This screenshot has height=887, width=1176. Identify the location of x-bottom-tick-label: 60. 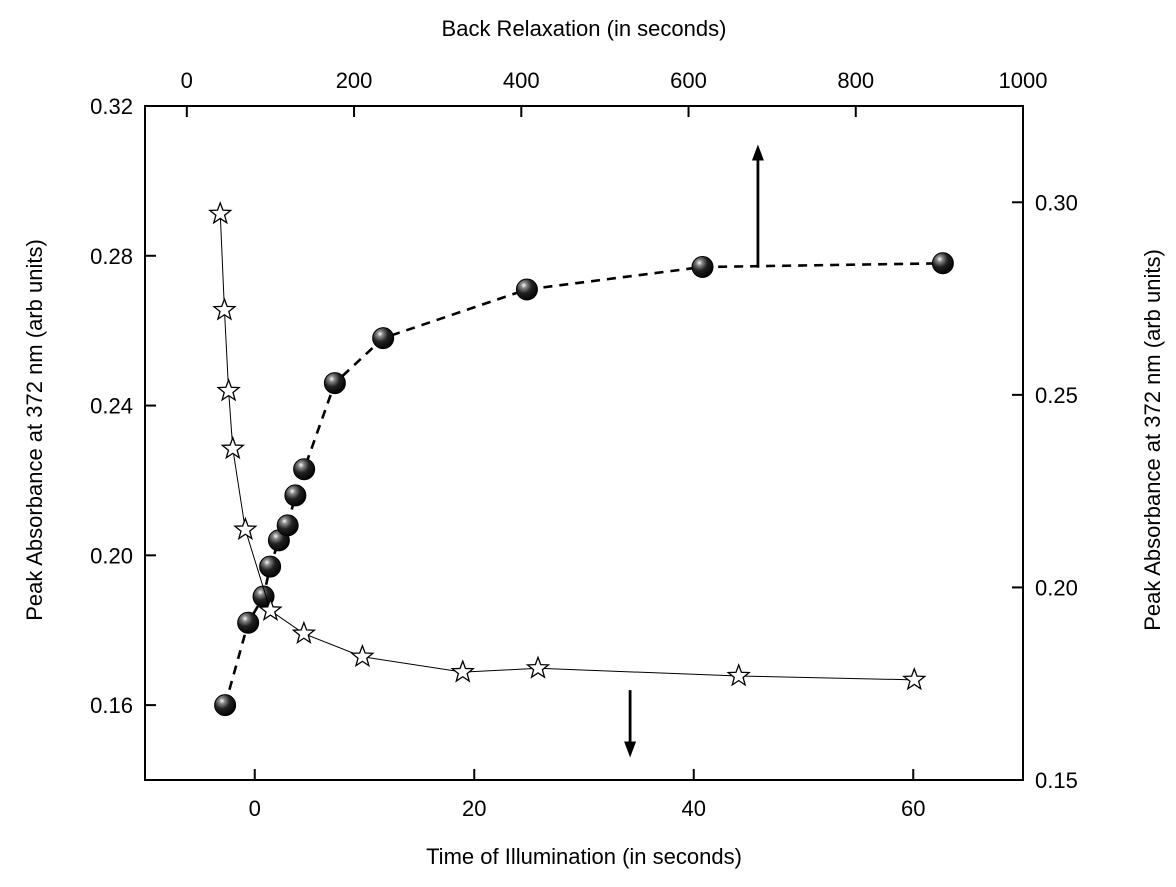
(913, 808).